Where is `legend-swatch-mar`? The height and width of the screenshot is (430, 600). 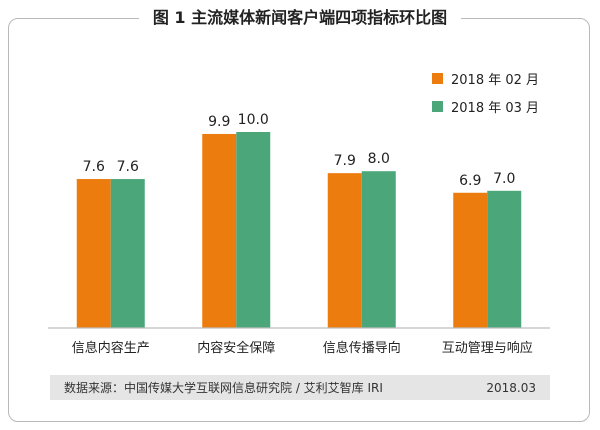
legend-swatch-mar is located at coordinates (437, 106).